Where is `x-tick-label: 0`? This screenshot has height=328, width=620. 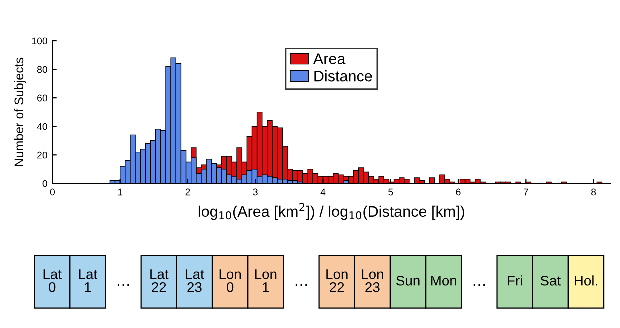 x-tick-label: 0 is located at coordinates (53, 192).